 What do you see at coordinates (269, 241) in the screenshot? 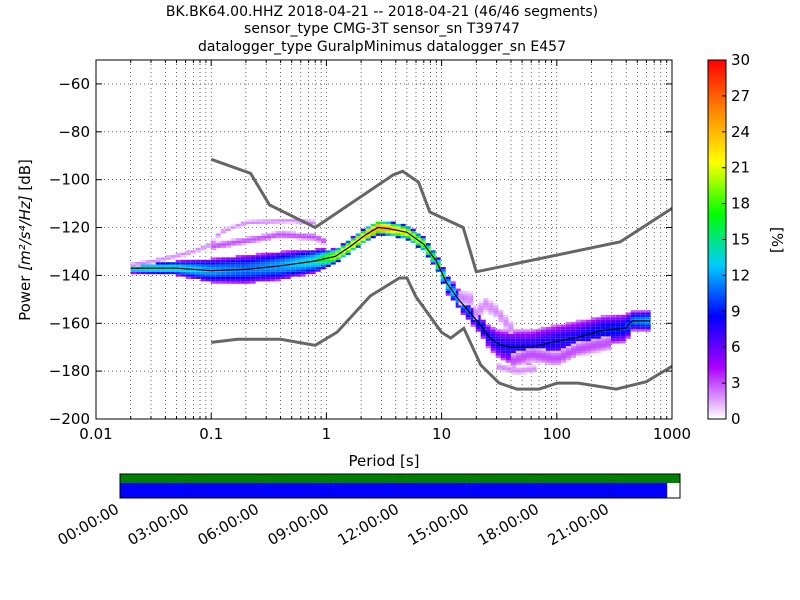
I see `density-band-upper-branch` at bounding box center [269, 241].